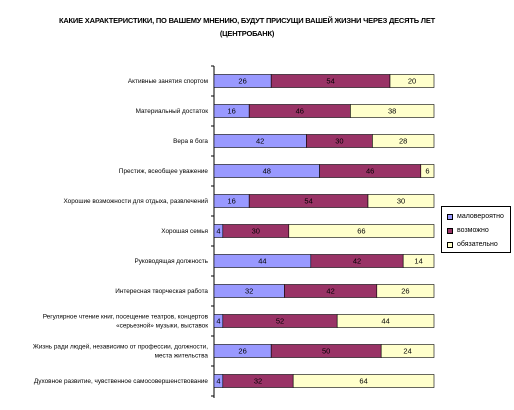 This screenshot has height=410, width=514. Describe the element at coordinates (161, 291) in the screenshot. I see `category-label: Интересная творческая работа` at that location.